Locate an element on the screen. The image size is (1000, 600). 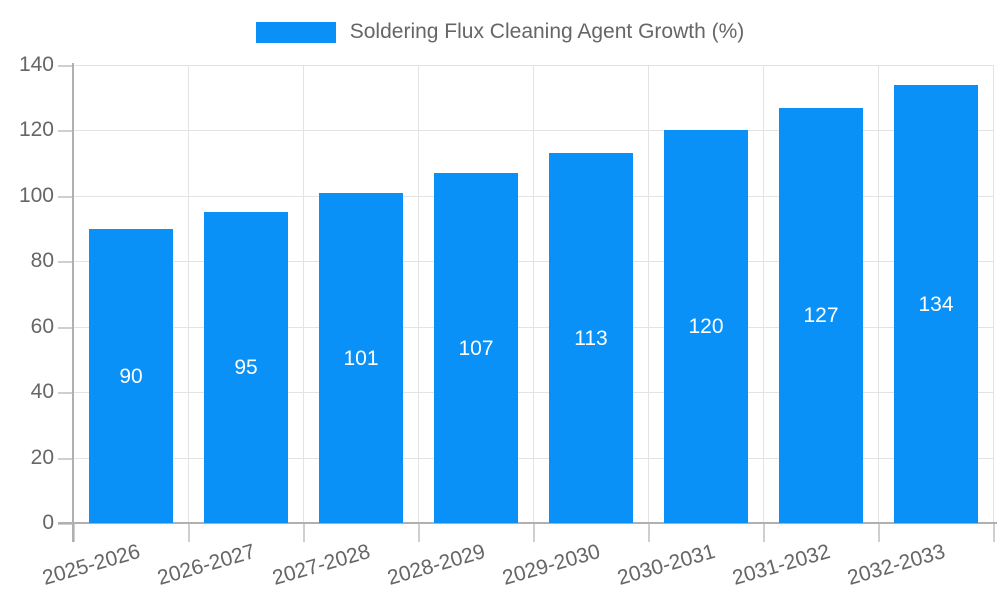
bar: 107 is located at coordinates (476, 348).